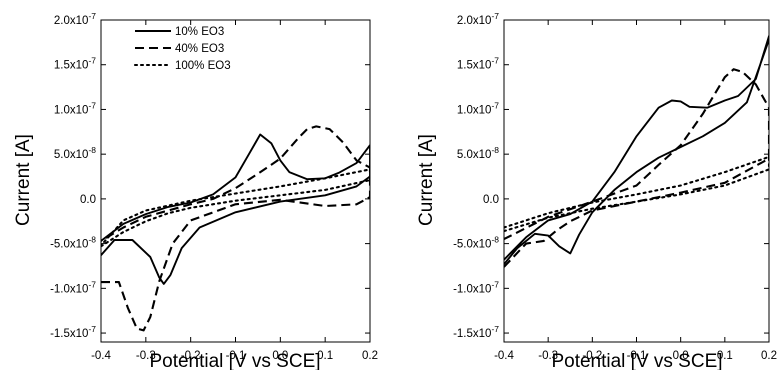  I want to click on left-series-dotted-line, so click(235, 208).